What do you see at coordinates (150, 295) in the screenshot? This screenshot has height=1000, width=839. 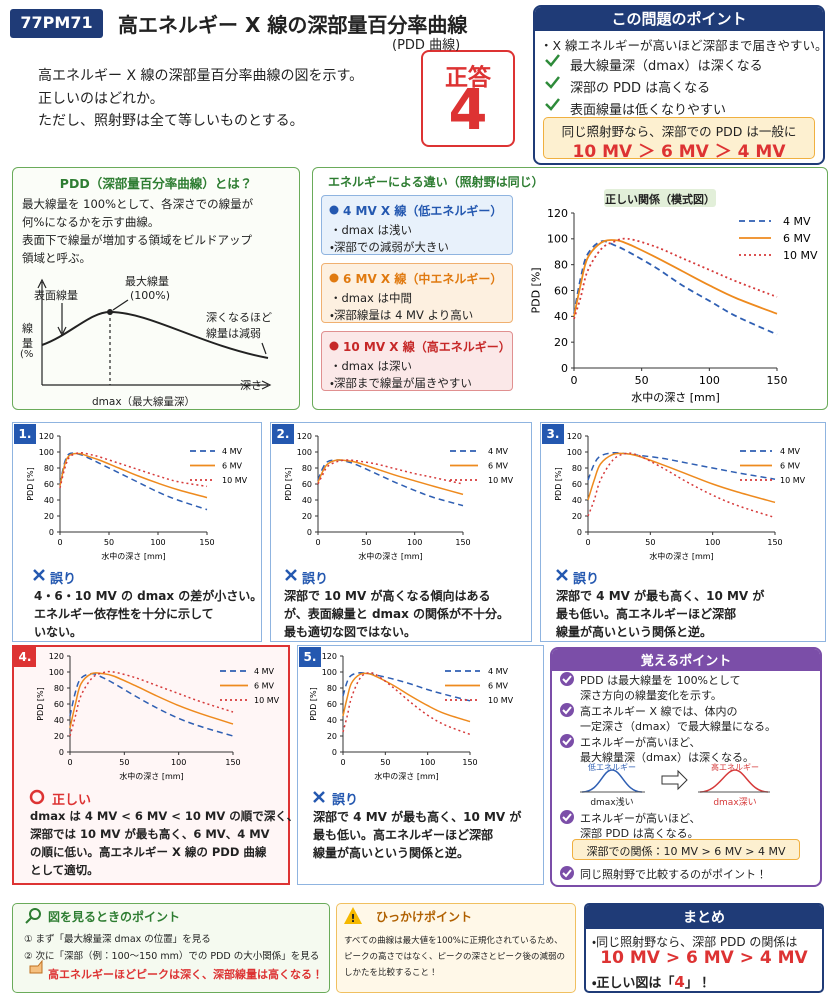 I see `diagram-label: (100%)` at bounding box center [150, 295].